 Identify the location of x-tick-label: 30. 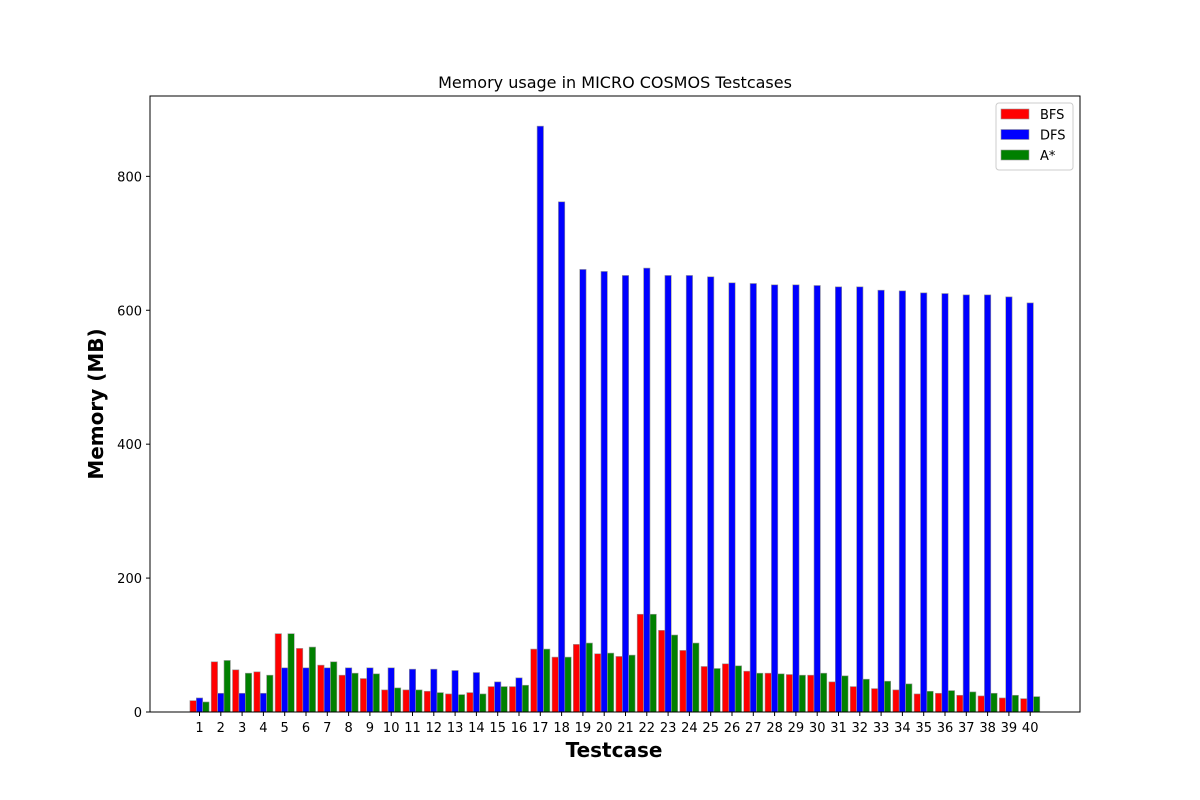
(817, 728).